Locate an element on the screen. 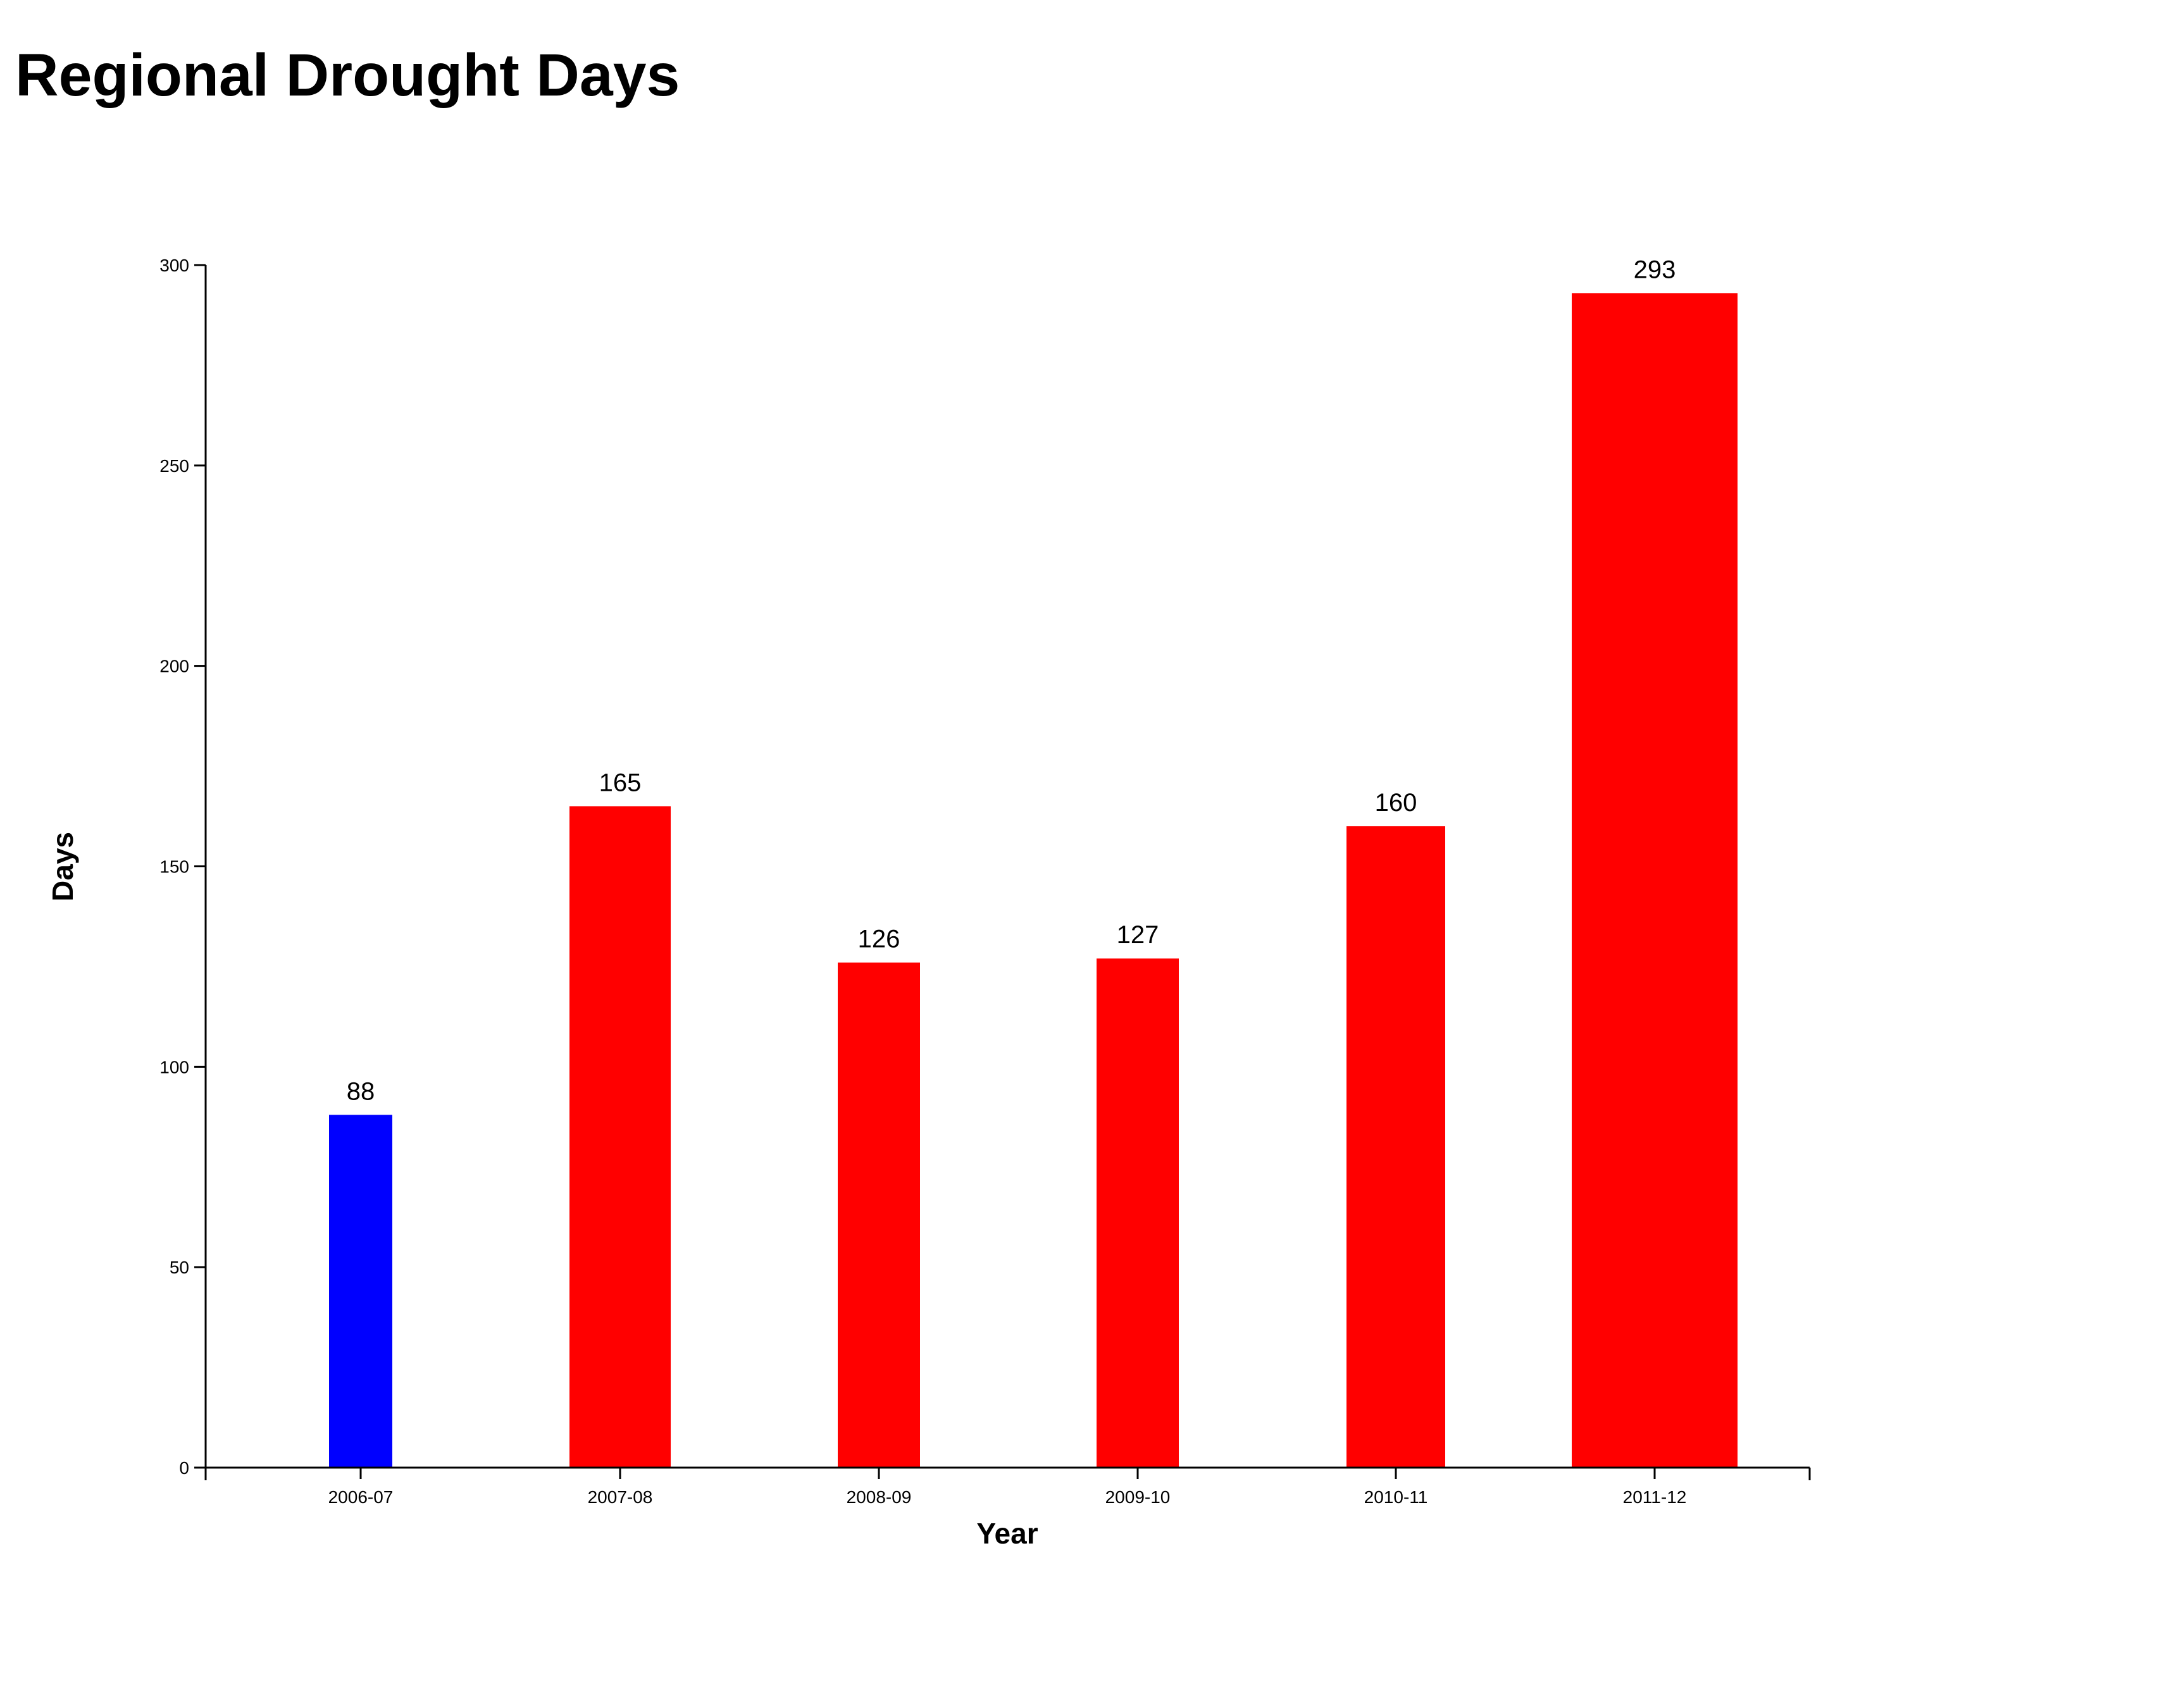 The image size is (2164, 1708). y-tick-label-150: 150 is located at coordinates (174, 867).